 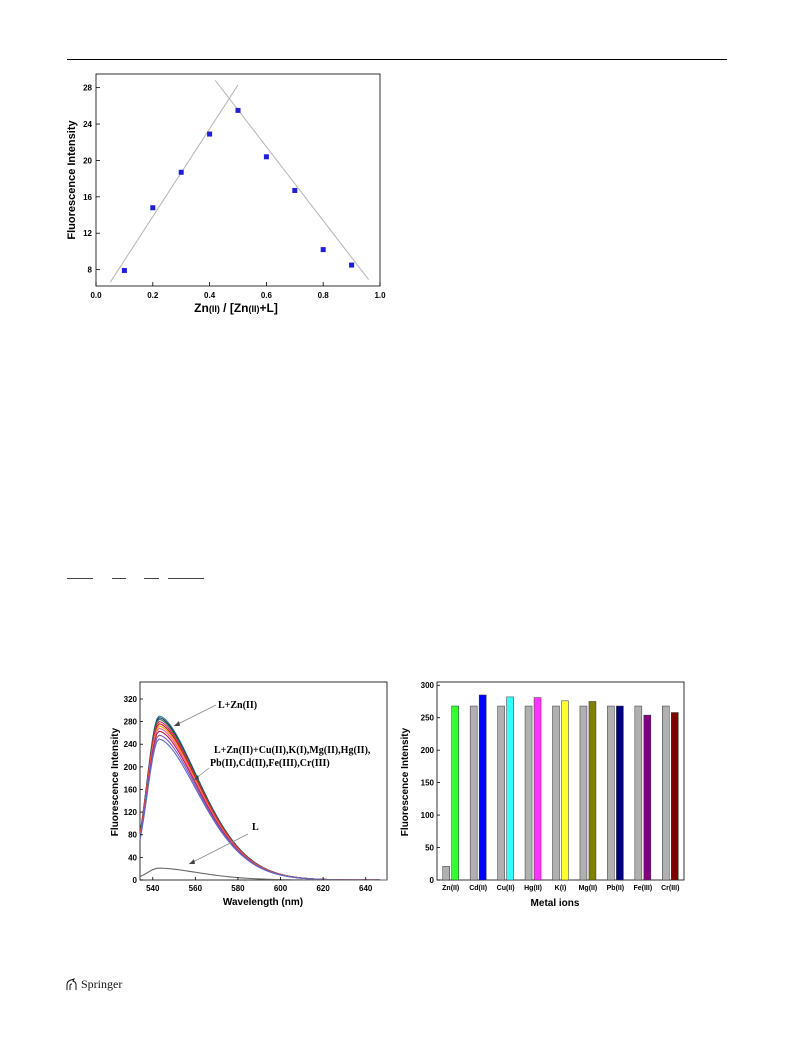 I want to click on category-label: Cd(II), so click(x=478, y=888).